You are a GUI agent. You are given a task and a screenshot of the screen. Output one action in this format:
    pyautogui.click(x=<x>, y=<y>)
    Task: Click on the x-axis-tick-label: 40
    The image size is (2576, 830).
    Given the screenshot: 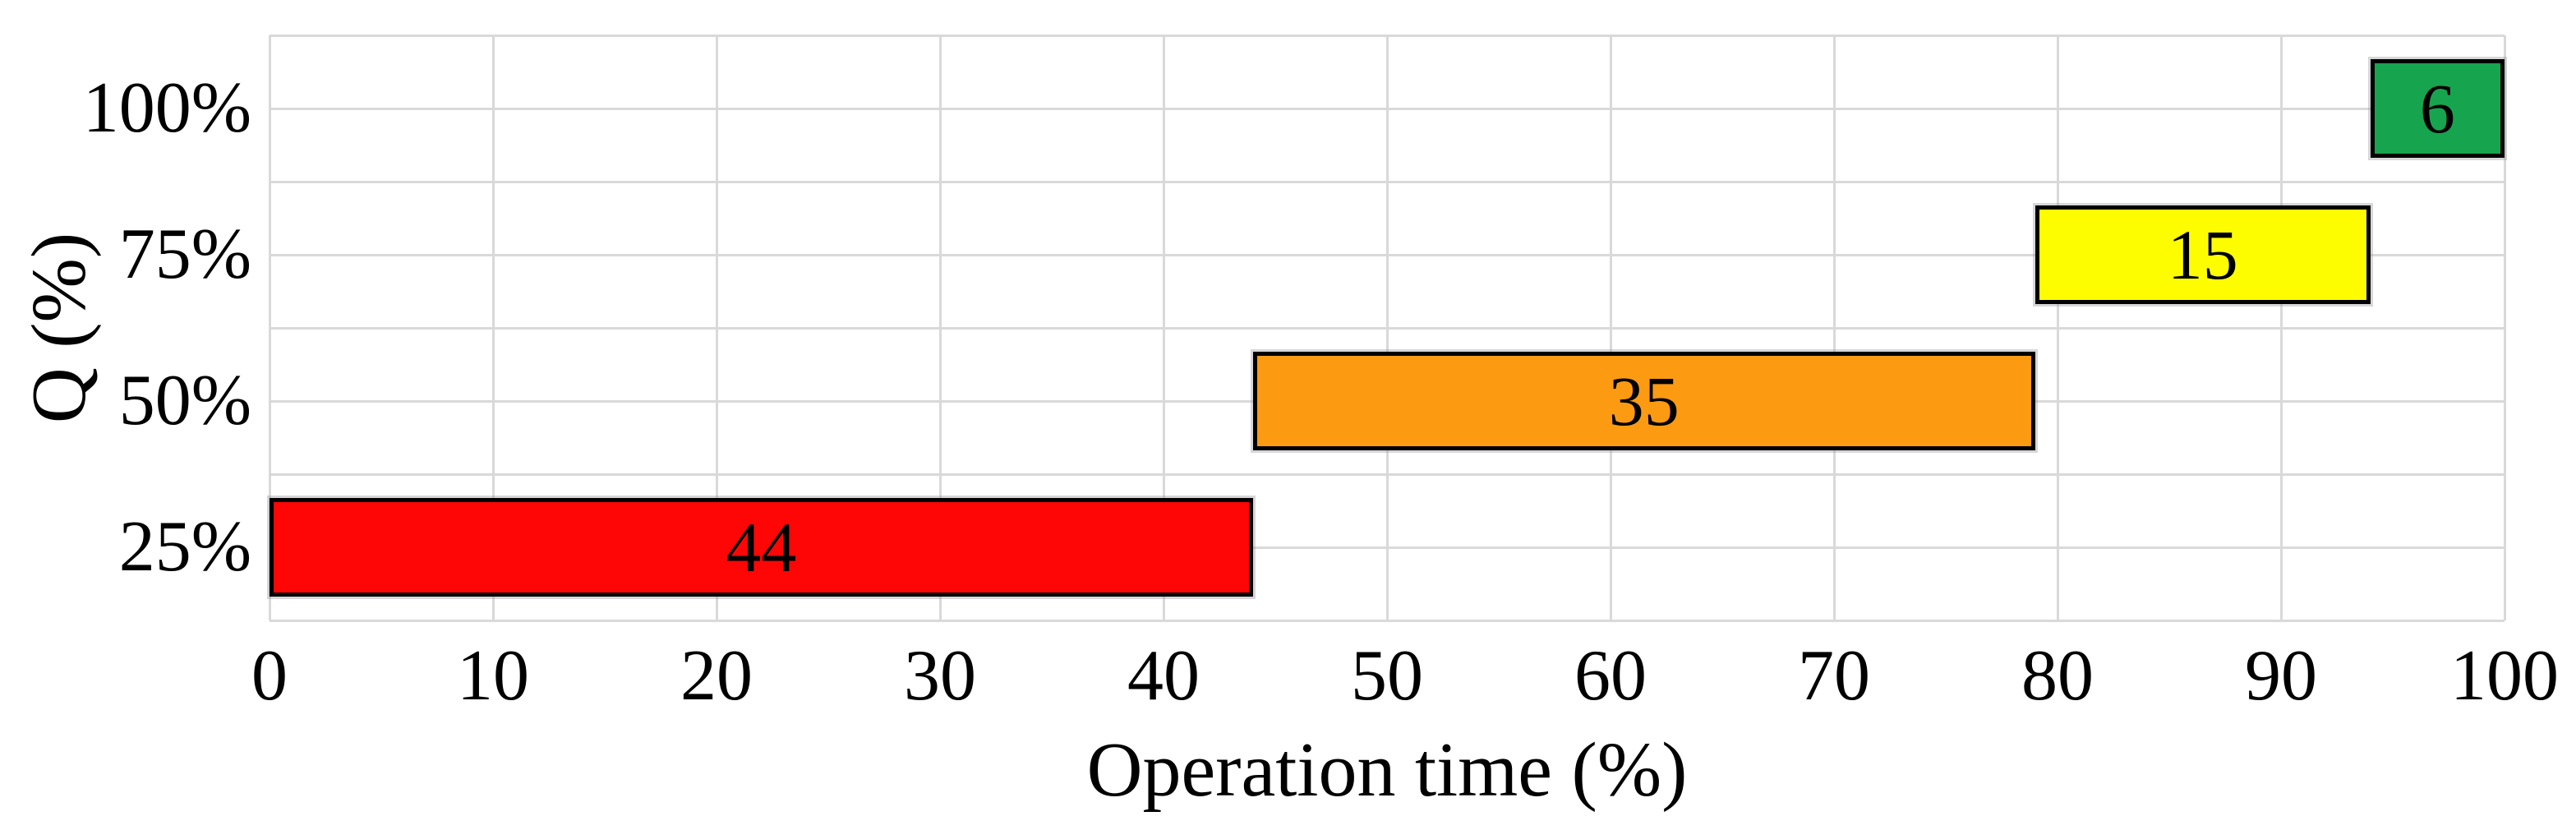 What is the action you would take?
    pyautogui.click(x=1163, y=676)
    